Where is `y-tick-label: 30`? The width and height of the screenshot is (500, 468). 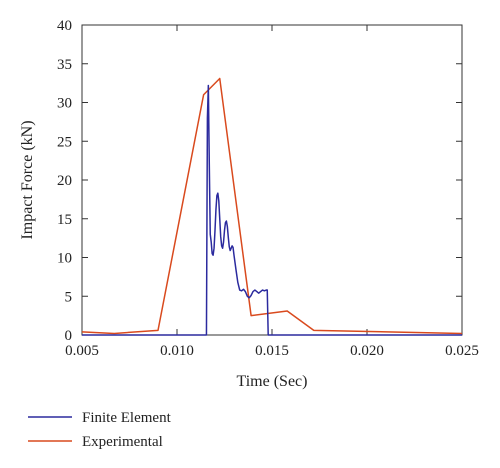
y-tick-label: 30 is located at coordinates (64, 104).